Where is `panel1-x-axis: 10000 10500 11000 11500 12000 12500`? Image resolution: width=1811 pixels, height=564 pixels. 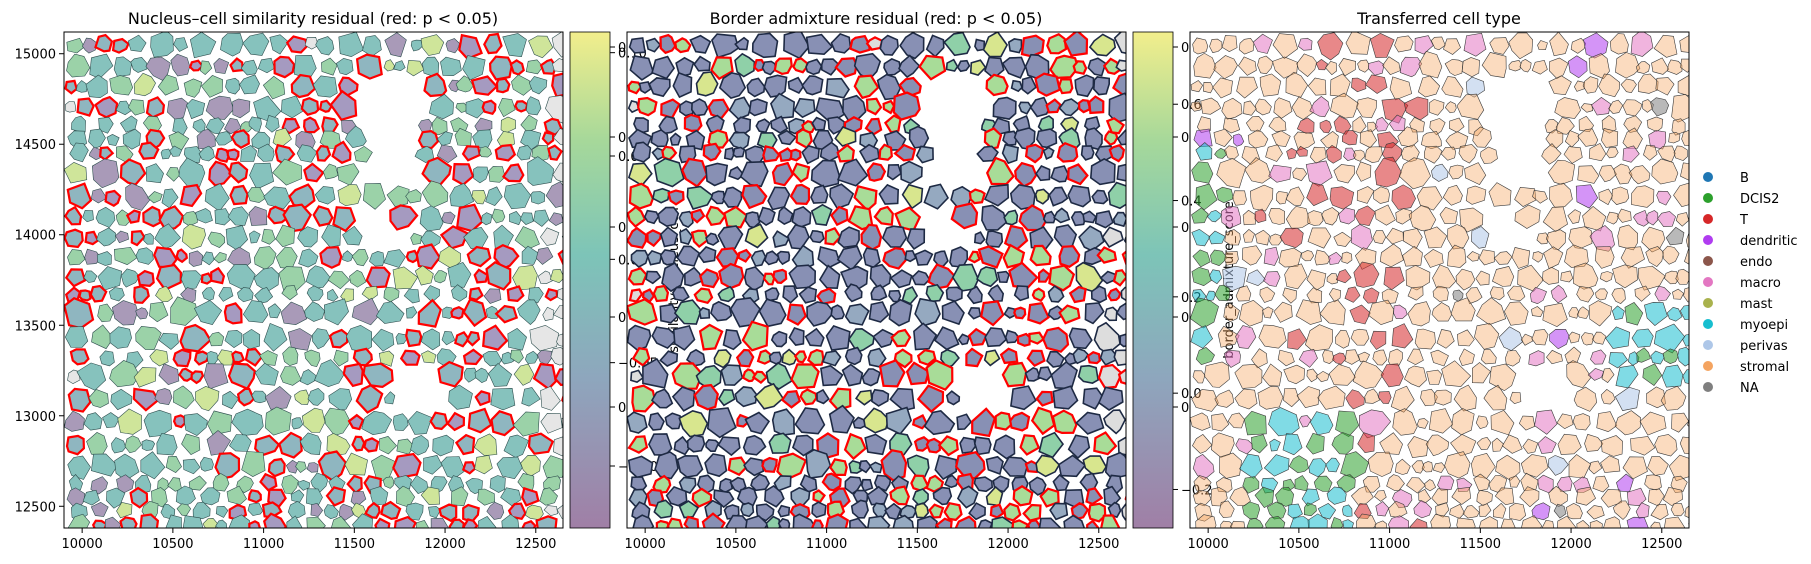
panel1-x-axis: 10000 10500 11000 11500 12000 12500 is located at coordinates (308, 540).